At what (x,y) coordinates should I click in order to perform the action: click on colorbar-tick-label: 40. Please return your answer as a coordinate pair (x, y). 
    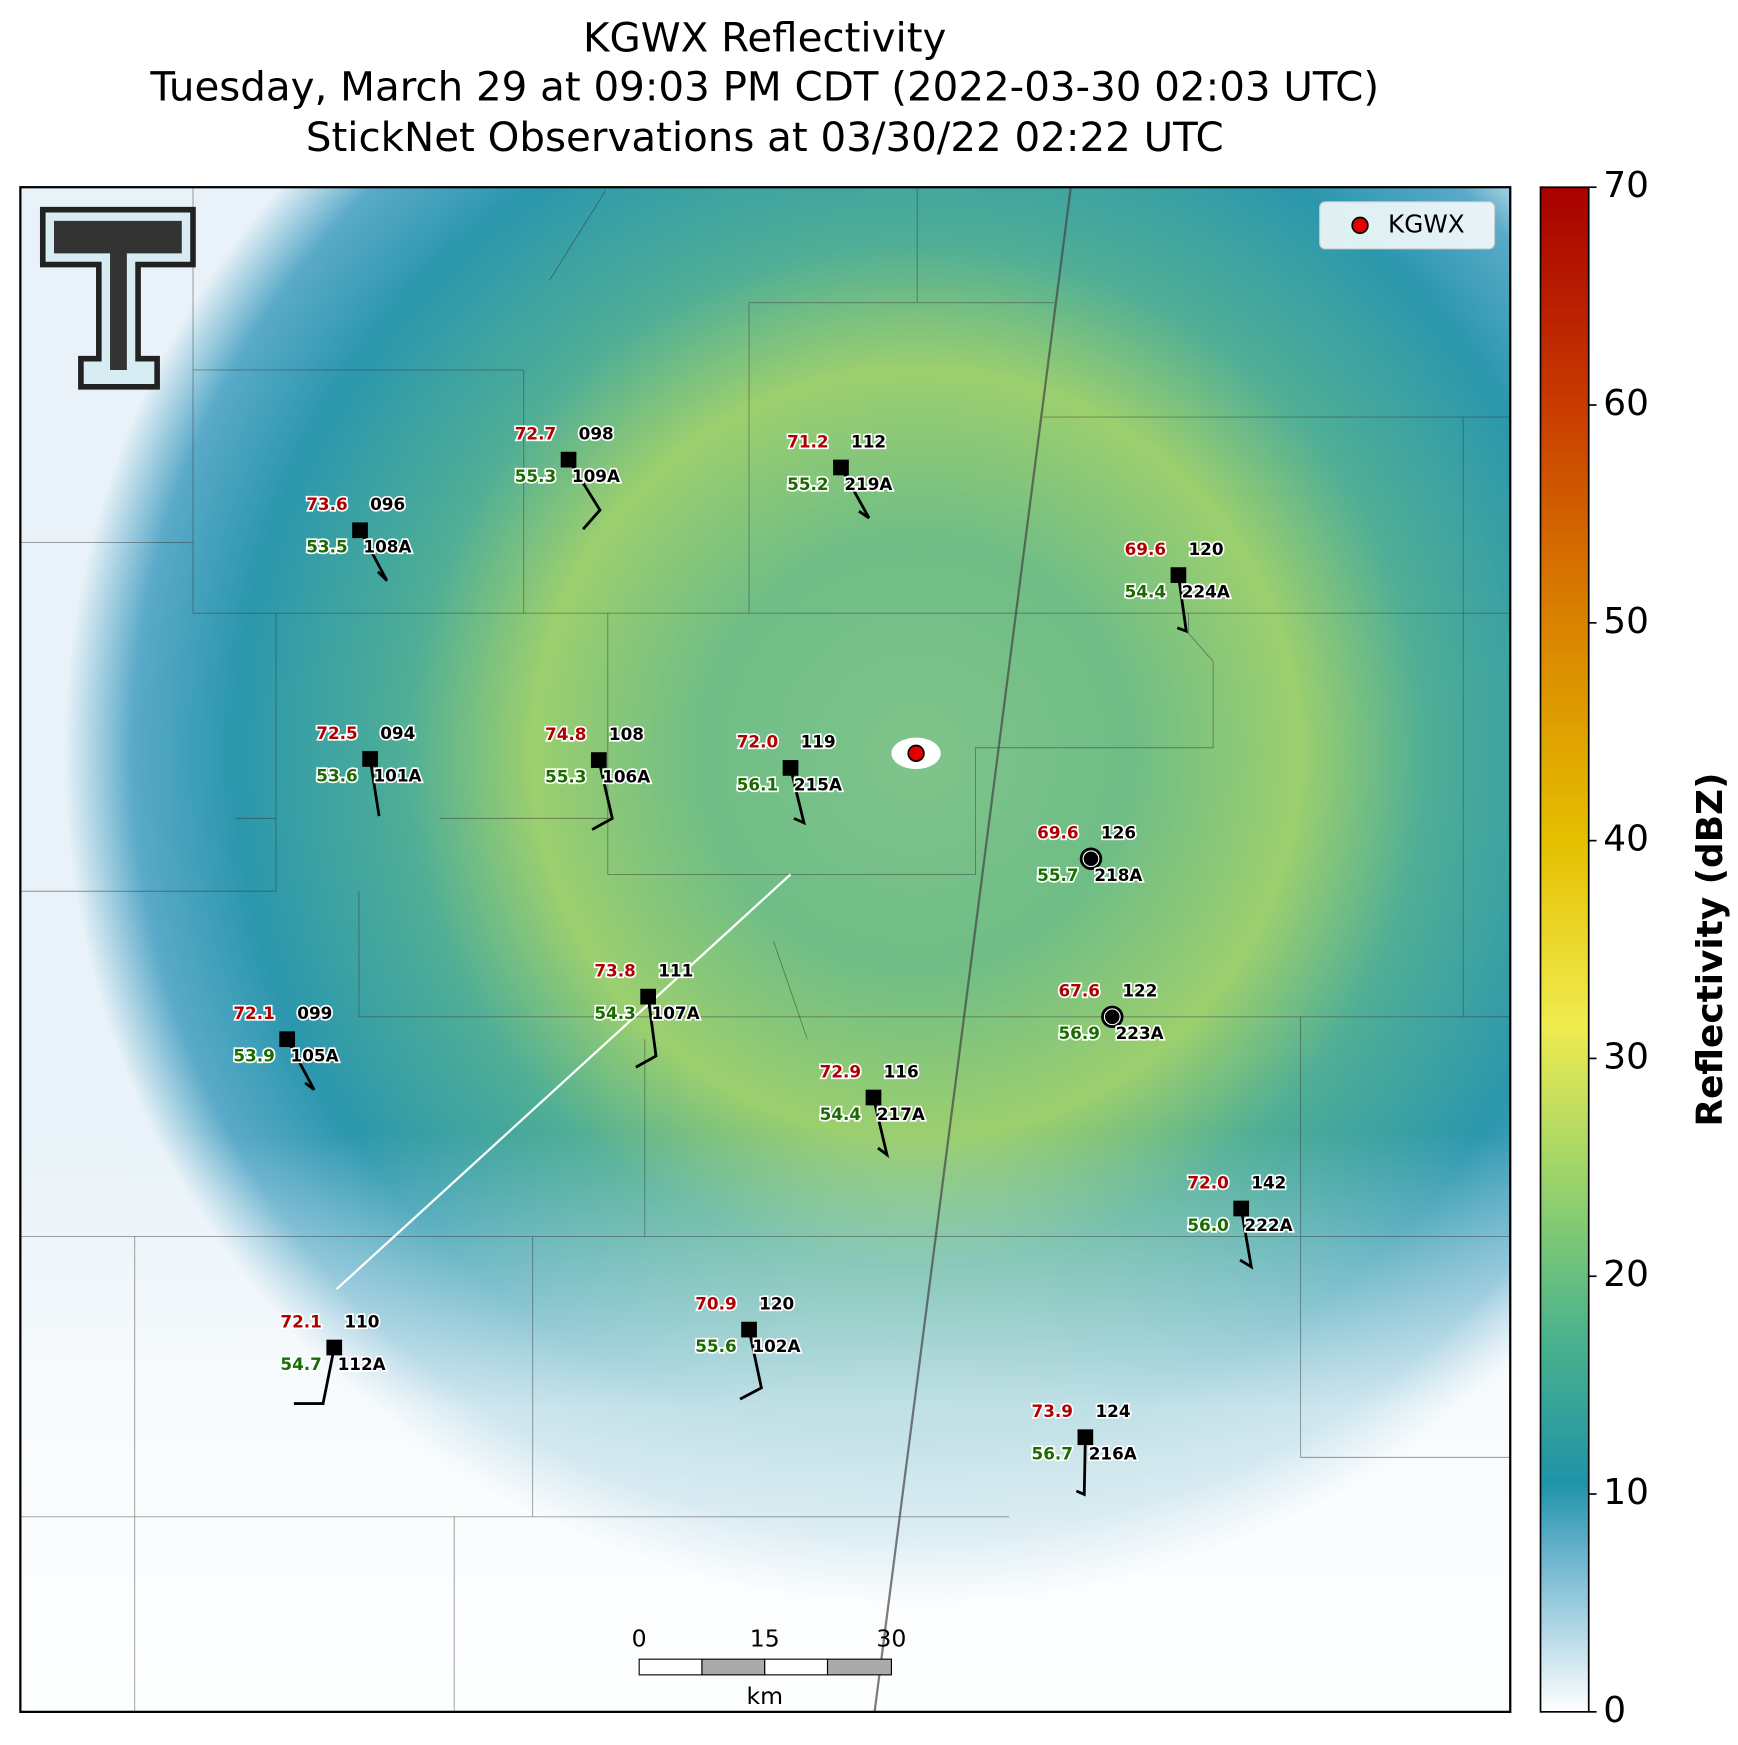
    Looking at the image, I should click on (1626, 839).